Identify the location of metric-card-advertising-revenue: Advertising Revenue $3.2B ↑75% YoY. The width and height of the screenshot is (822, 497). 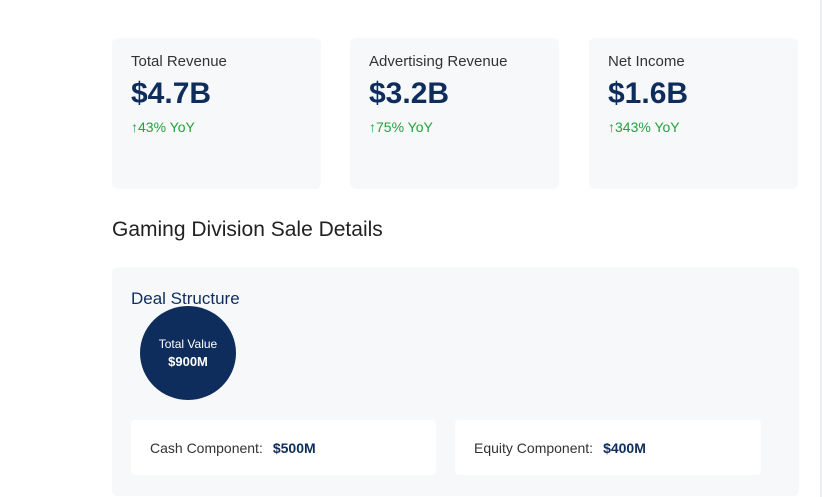
(454, 113).